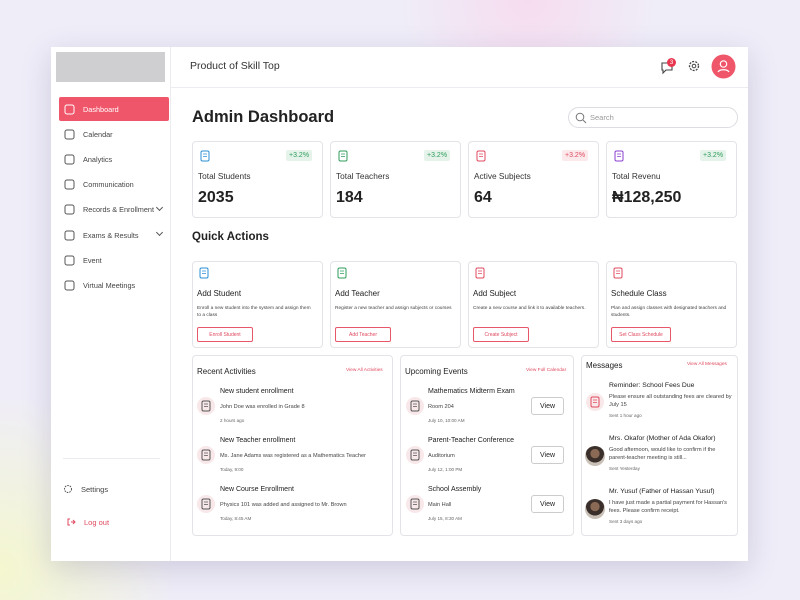  Describe the element at coordinates (97, 522) in the screenshot. I see `logout-link: Log out` at that location.